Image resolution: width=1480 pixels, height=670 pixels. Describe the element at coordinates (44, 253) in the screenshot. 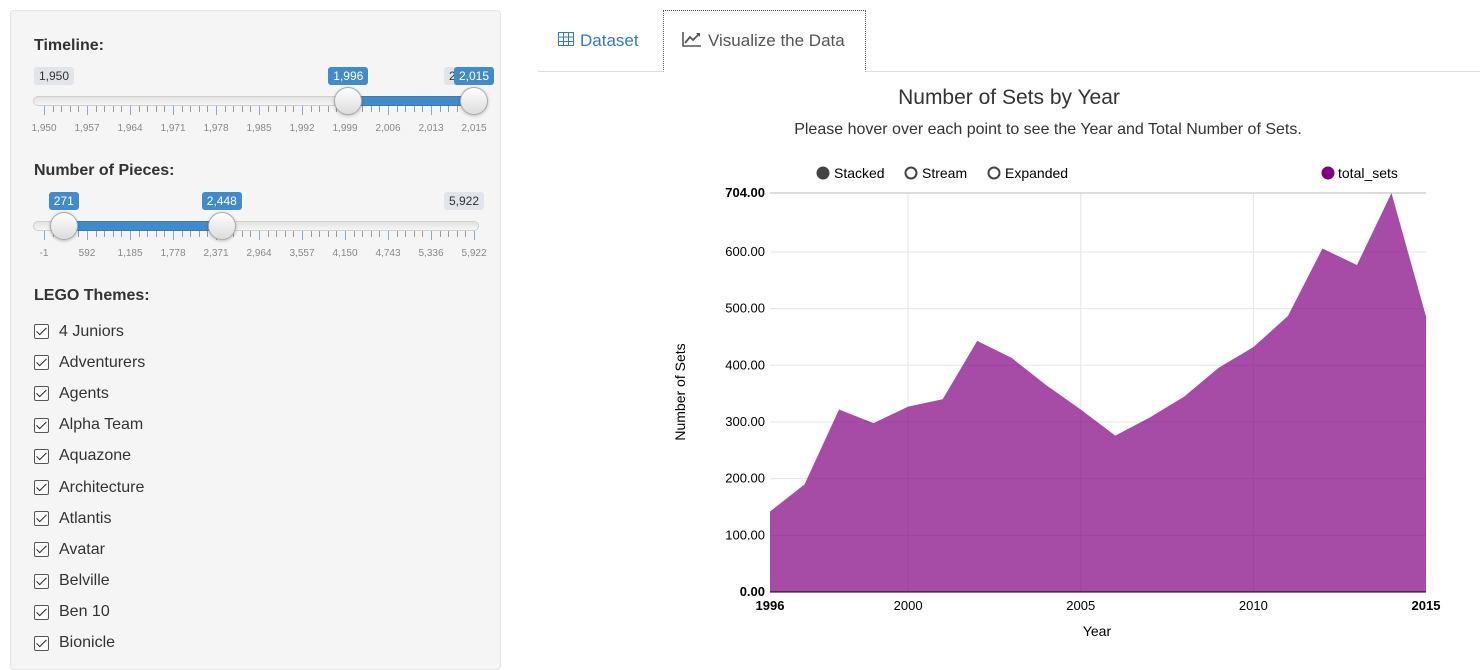

I see `pieces-tick-label: -1` at that location.